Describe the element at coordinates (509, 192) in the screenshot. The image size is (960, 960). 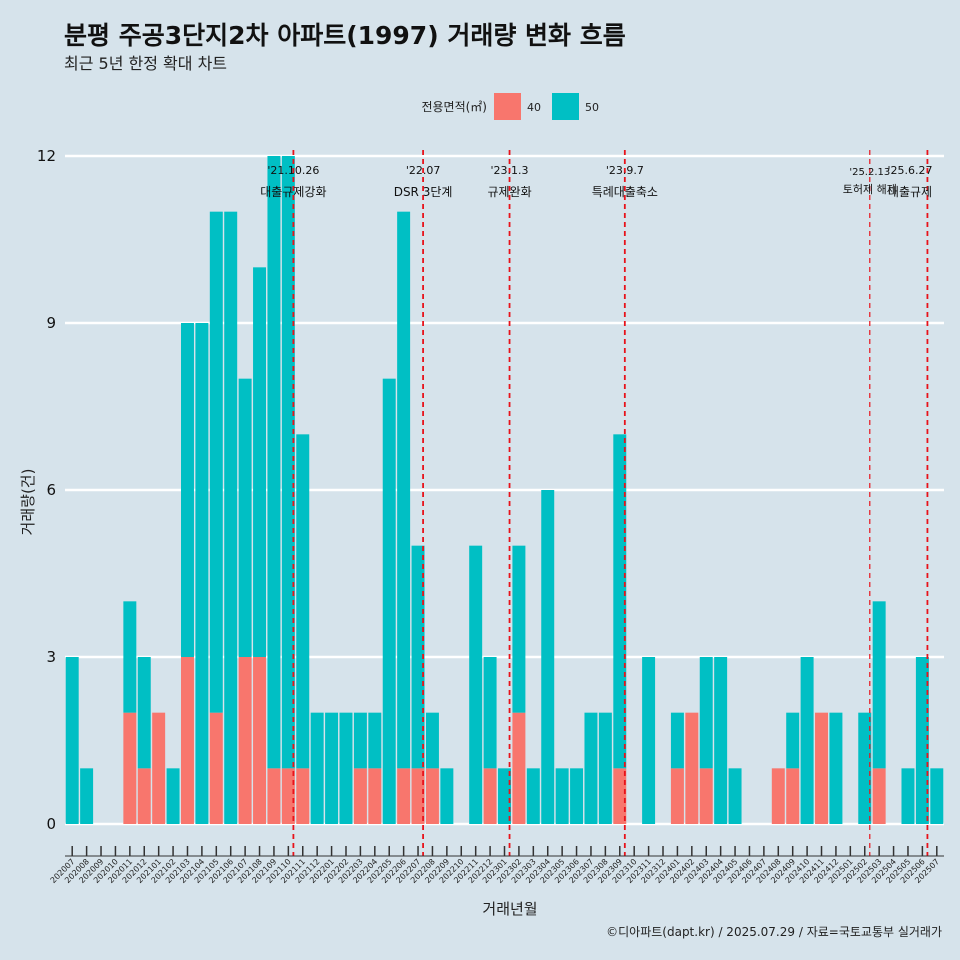
I see `annotation-label: 규제완화` at that location.